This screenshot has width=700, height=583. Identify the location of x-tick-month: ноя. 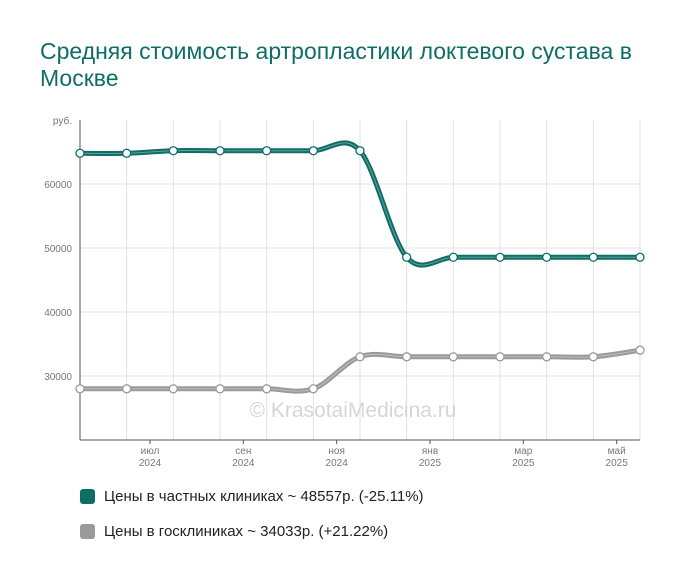
(336, 451).